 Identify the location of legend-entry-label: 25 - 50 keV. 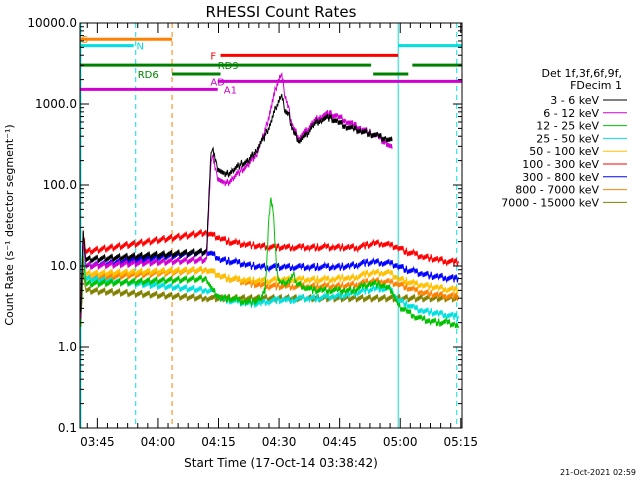
(567, 138).